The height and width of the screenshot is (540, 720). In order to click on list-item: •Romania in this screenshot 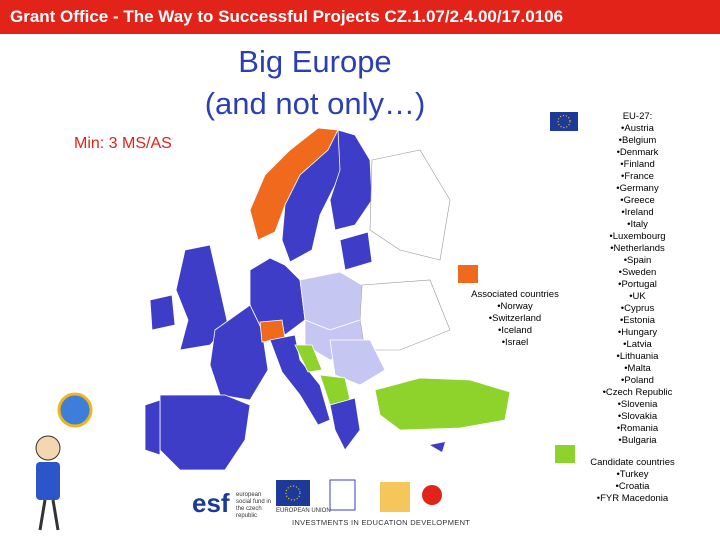, I will do `click(637, 428)`.